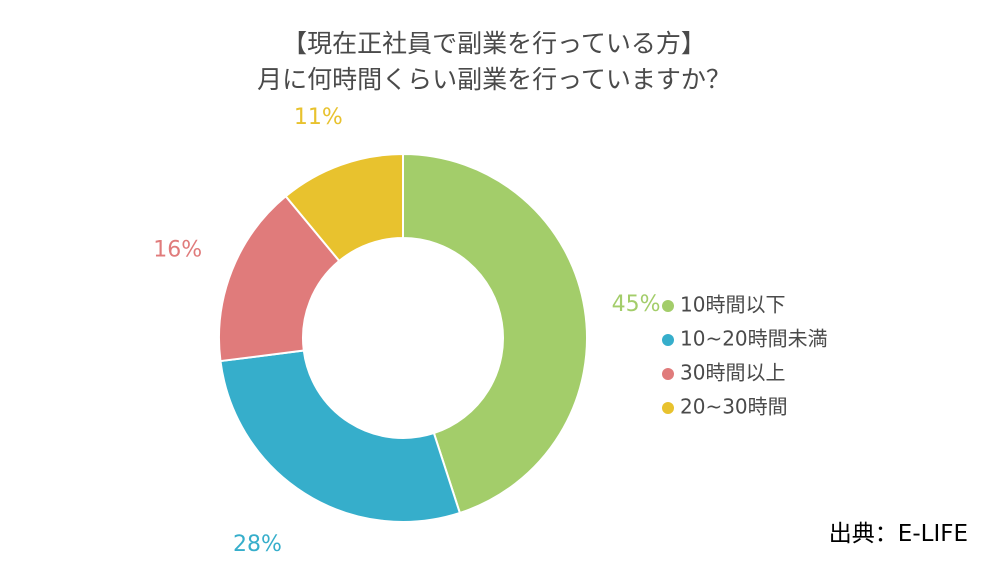 Image resolution: width=988 pixels, height=562 pixels. I want to click on legend-label-1: 10~20時間未満, so click(754, 339).